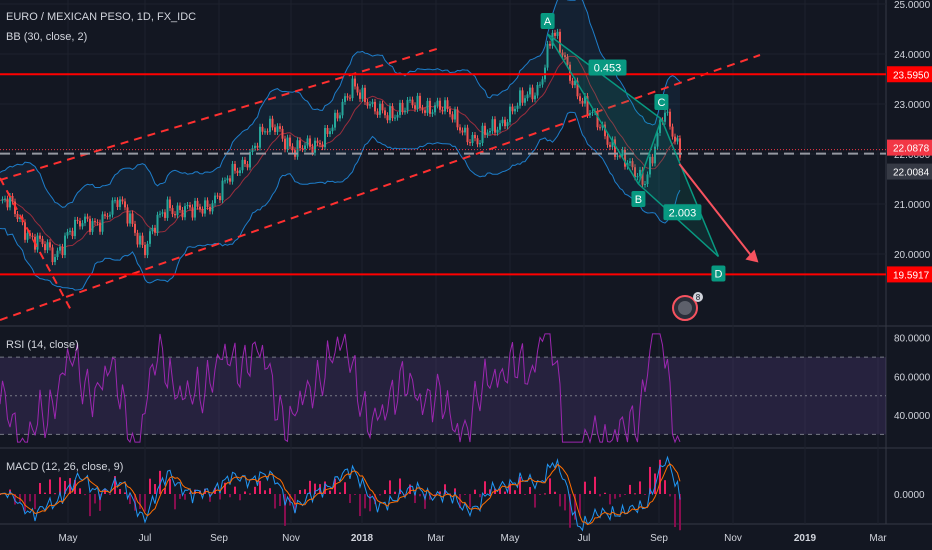 This screenshot has width=932, height=550. What do you see at coordinates (145, 538) in the screenshot?
I see `time-tick-label: Jul` at bounding box center [145, 538].